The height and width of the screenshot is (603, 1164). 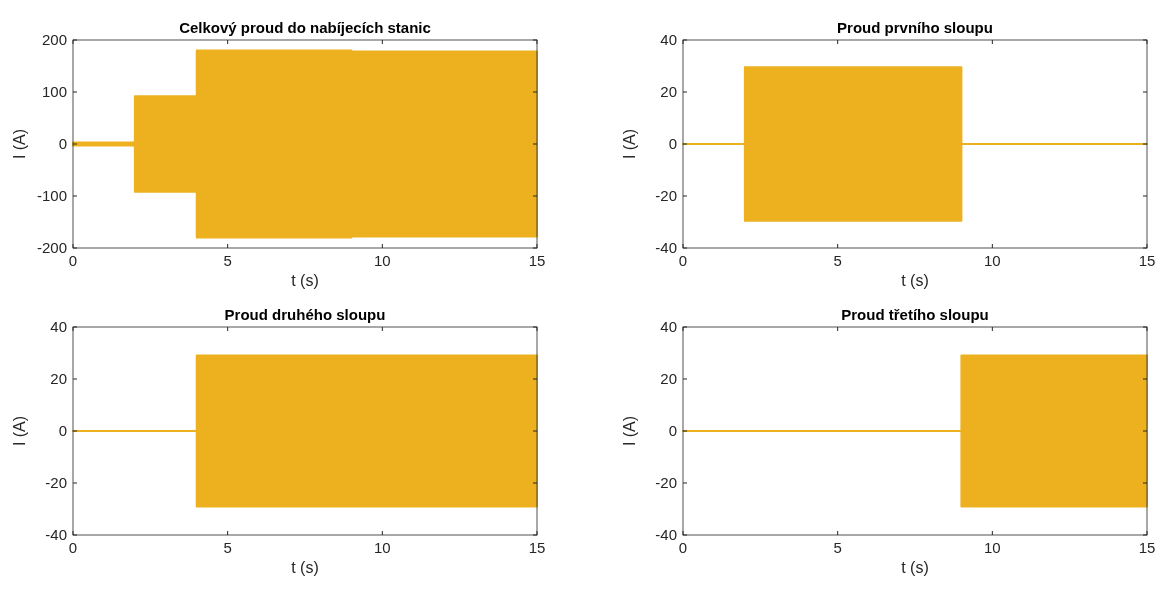 I want to click on y-tick-label: -100, so click(x=51, y=195).